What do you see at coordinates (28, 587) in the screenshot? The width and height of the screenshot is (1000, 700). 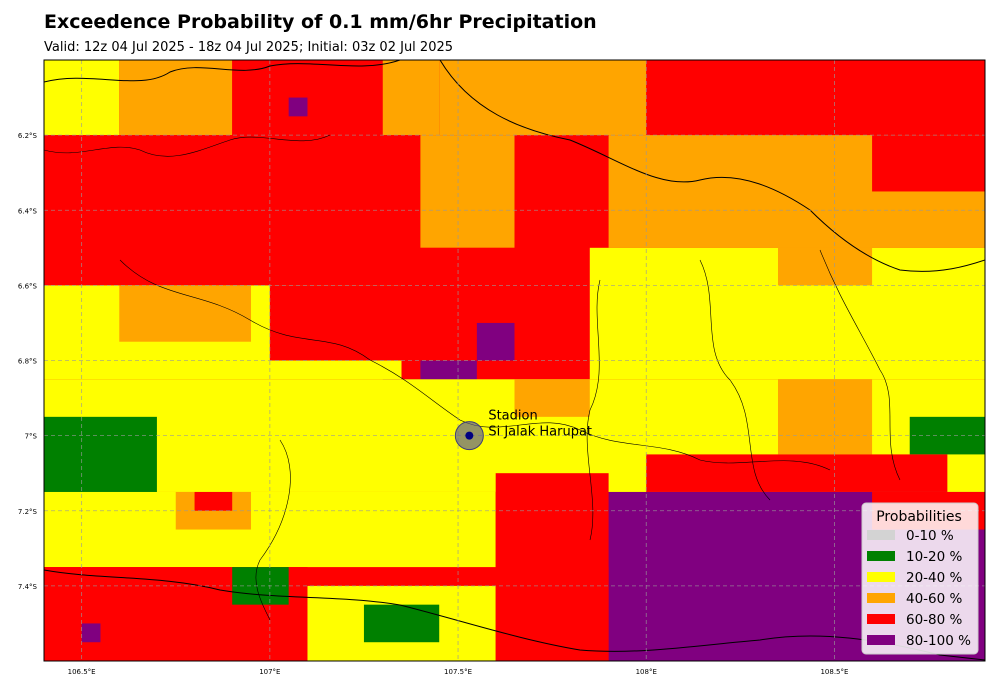 I see `y-tick-label: 7.4°S` at bounding box center [28, 587].